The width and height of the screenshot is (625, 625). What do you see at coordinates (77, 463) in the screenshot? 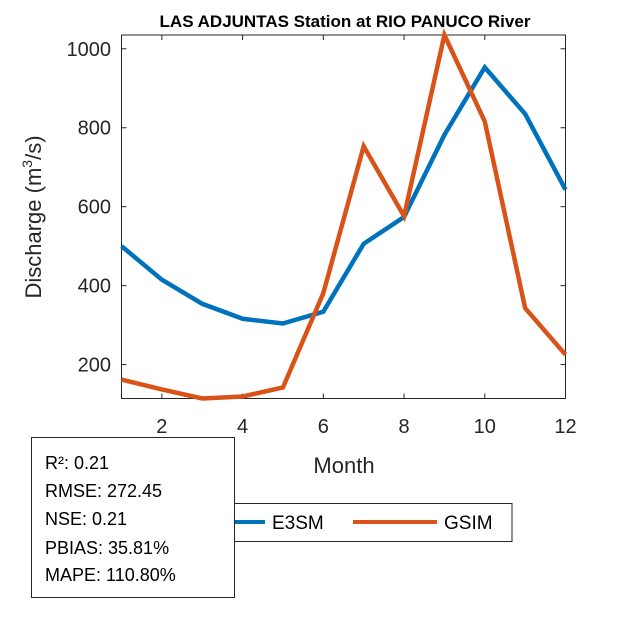
I see `stat-r2: R²: 0.21` at bounding box center [77, 463].